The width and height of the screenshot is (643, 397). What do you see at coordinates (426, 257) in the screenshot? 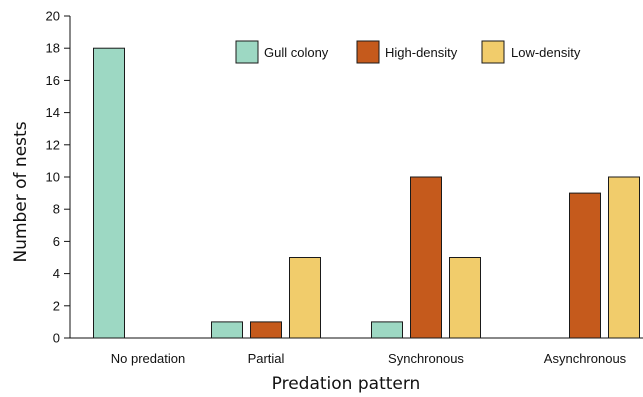
I see `bar-high-density-synchronous` at bounding box center [426, 257].